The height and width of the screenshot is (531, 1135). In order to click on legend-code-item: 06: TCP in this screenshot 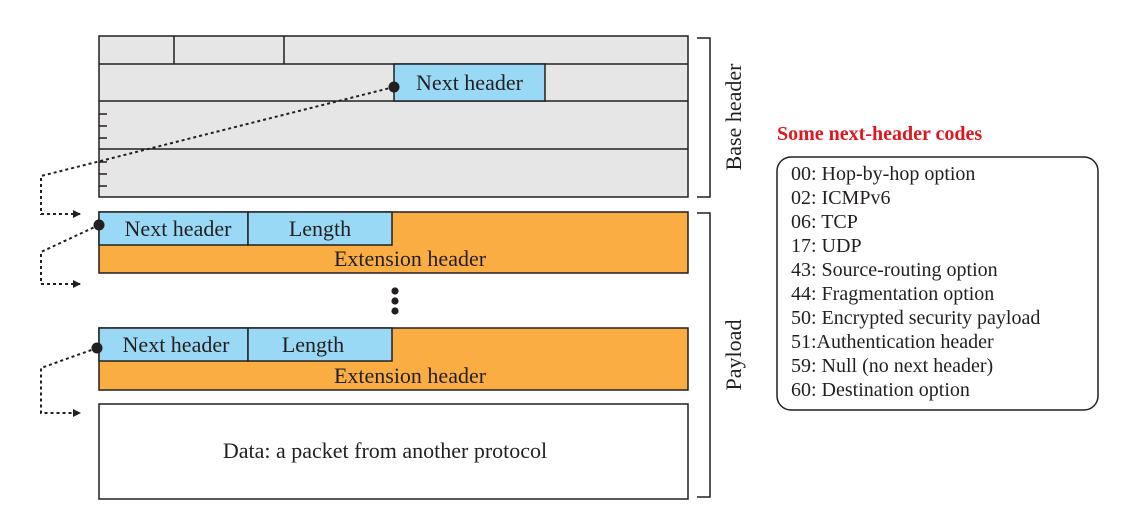, I will do `click(824, 222)`.